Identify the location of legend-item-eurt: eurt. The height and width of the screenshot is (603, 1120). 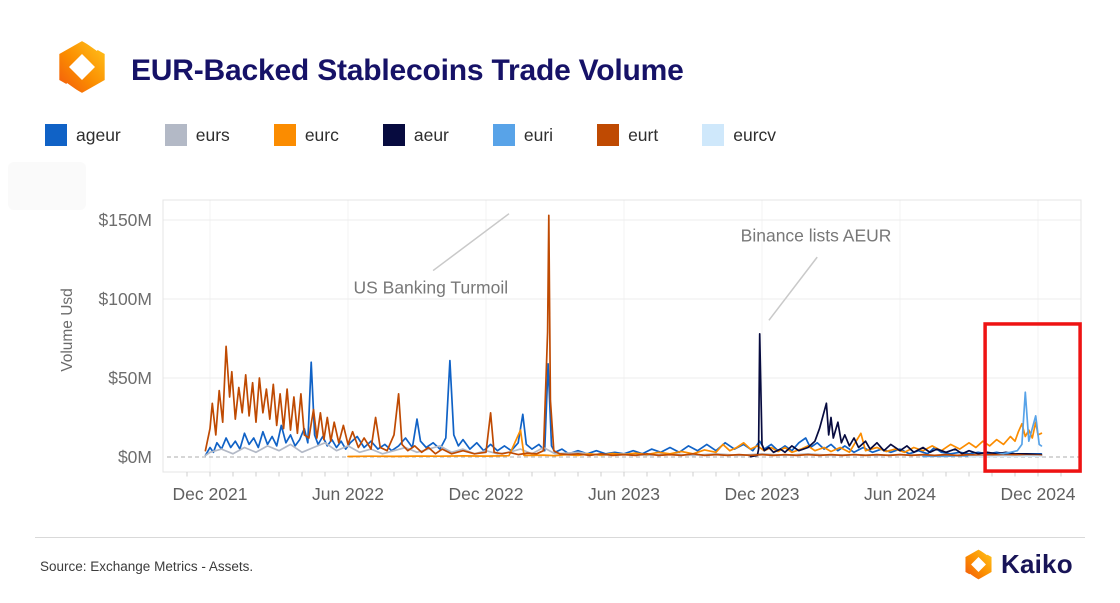
(627, 135).